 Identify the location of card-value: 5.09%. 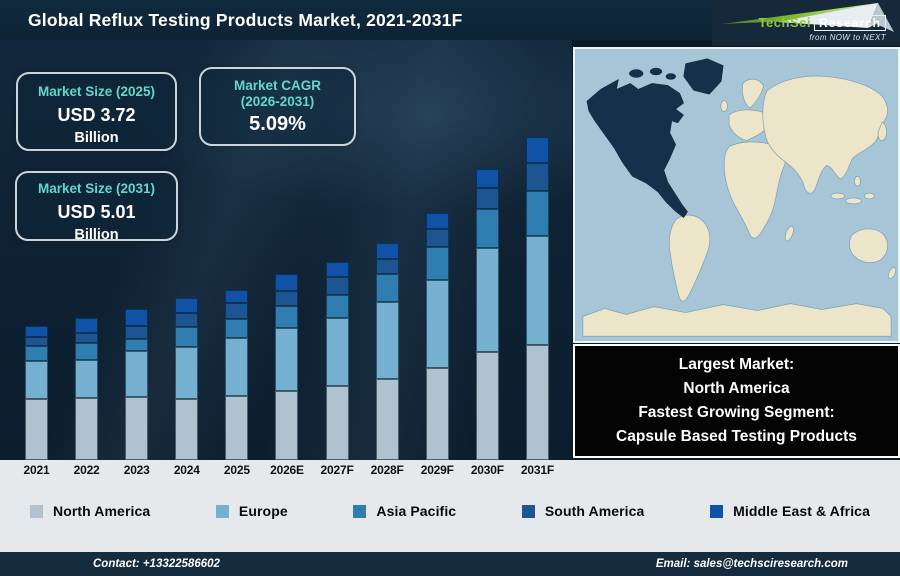
(277, 124).